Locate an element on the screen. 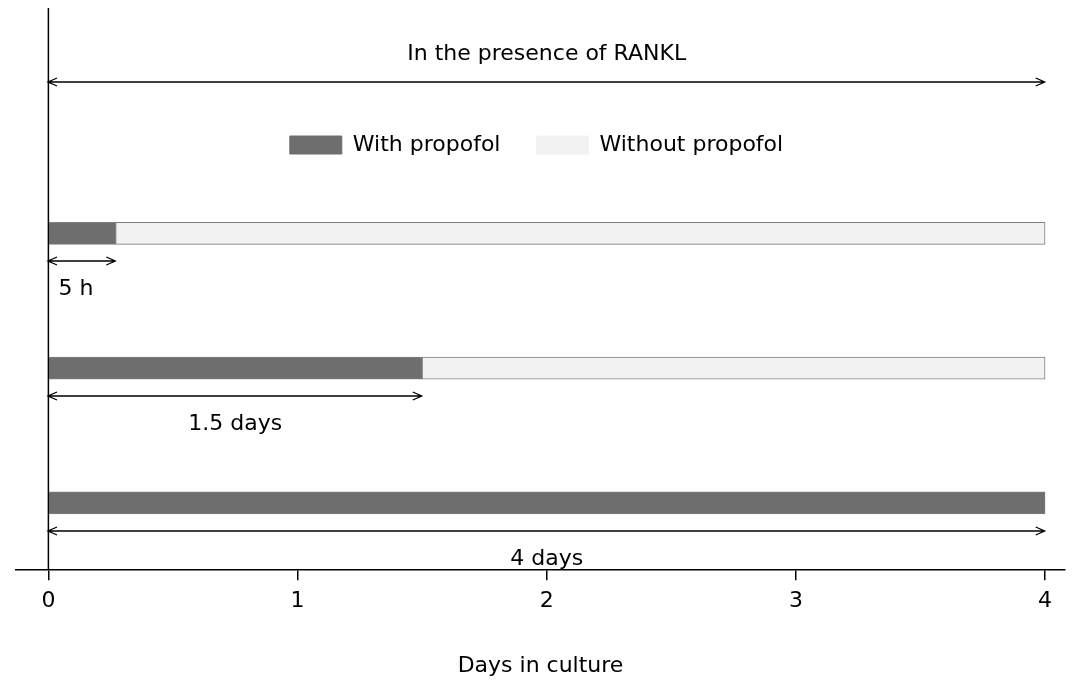  x-tick-label: 3 is located at coordinates (795, 600).